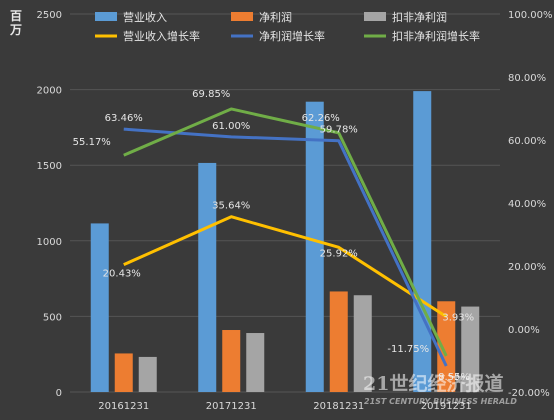 The width and height of the screenshot is (554, 420). Describe the element at coordinates (527, 78) in the screenshot. I see `y-right-tick-label: 80.00%` at that location.